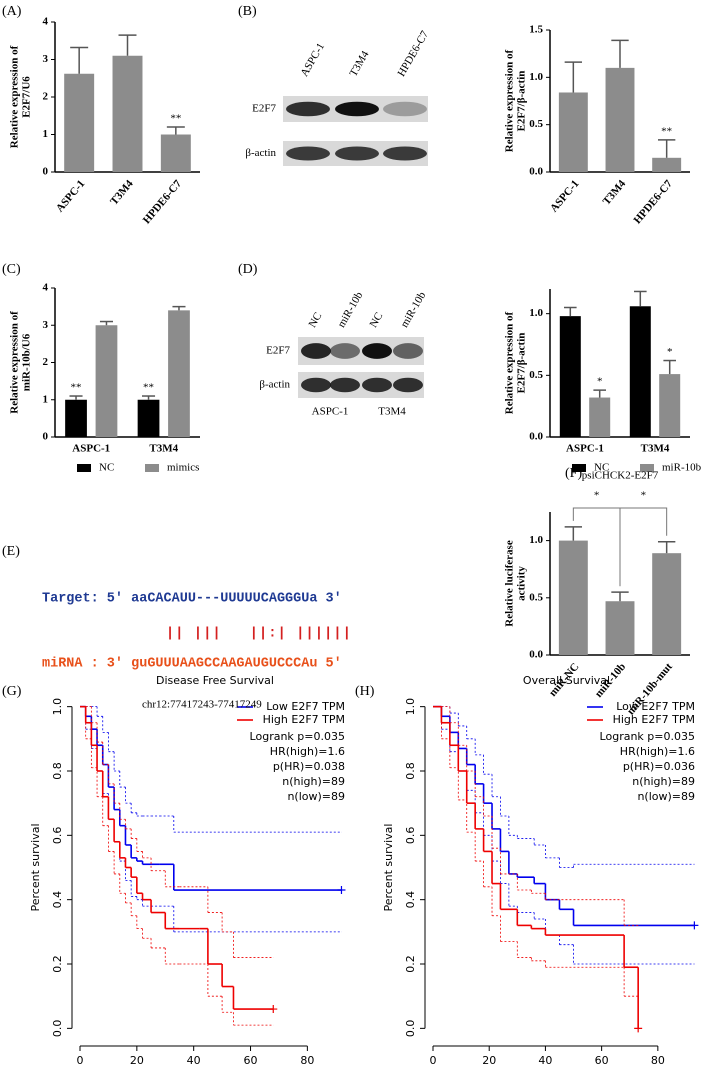 The image size is (709, 1066). I want to click on legend-label: miR-10b, so click(682, 468).